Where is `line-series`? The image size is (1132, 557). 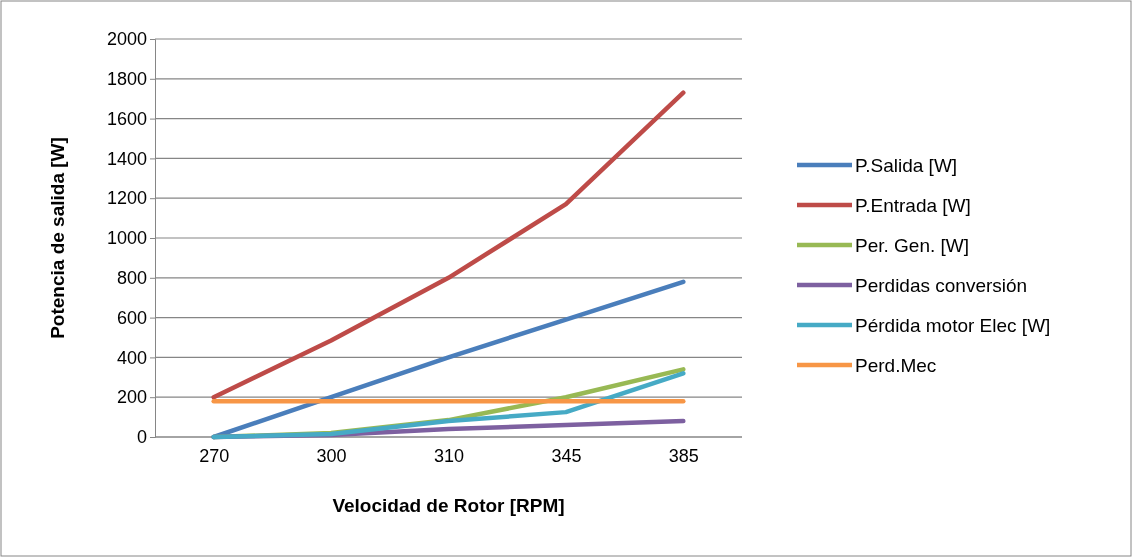 line-series is located at coordinates (448, 359).